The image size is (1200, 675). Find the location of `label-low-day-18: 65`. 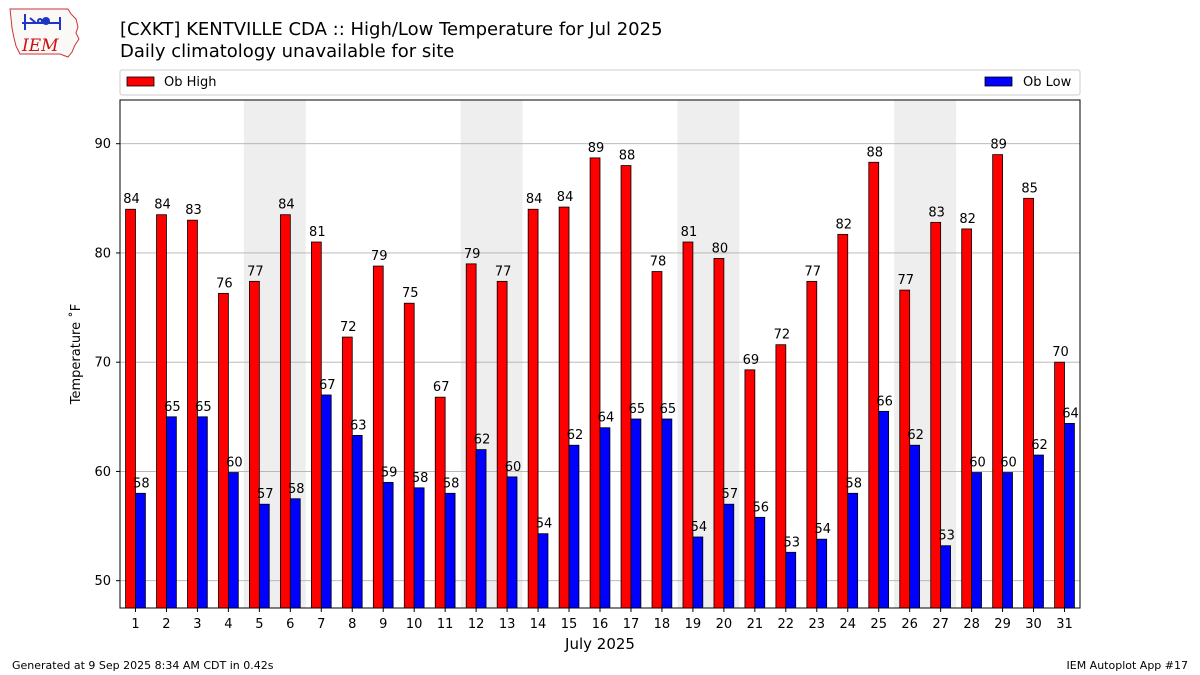

label-low-day-18: 65 is located at coordinates (668, 409).